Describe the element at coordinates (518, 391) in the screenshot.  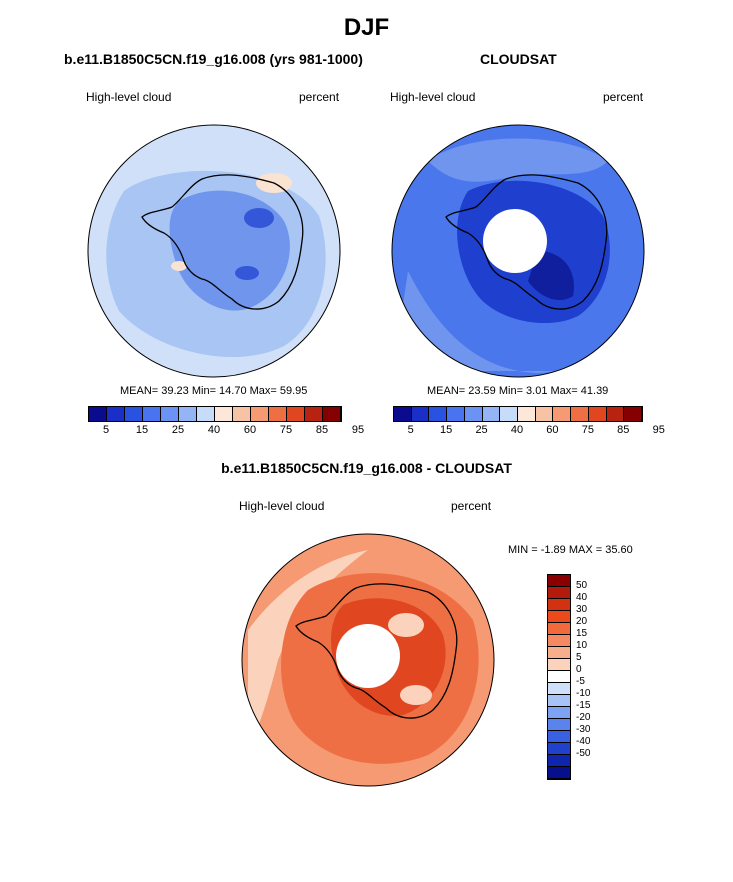
I see `panel2-stats: MEAN= 23.59 Min= 3.01 Max= 41.39` at that location.